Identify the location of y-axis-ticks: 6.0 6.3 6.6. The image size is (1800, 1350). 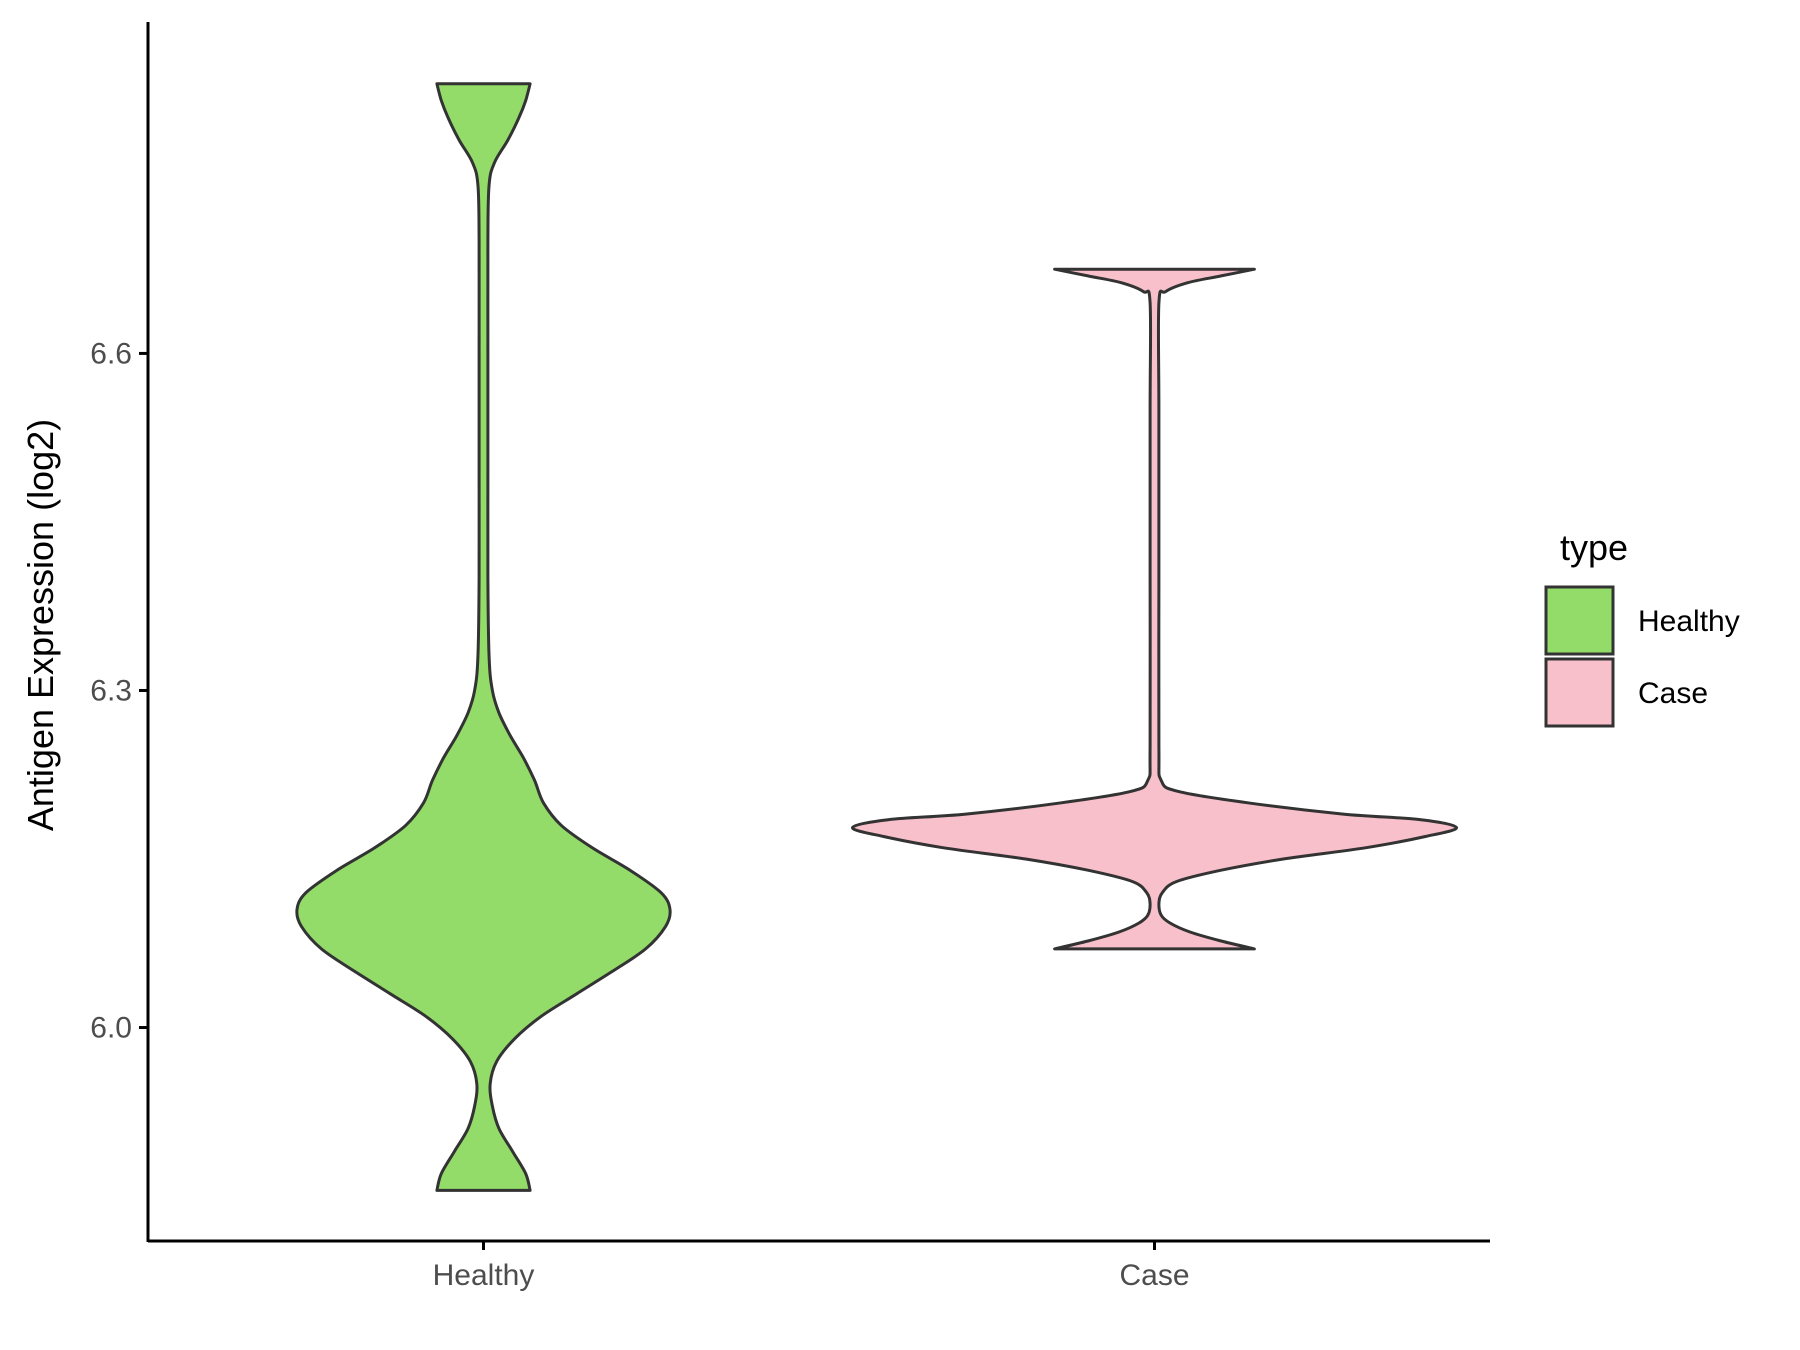
(119, 691).